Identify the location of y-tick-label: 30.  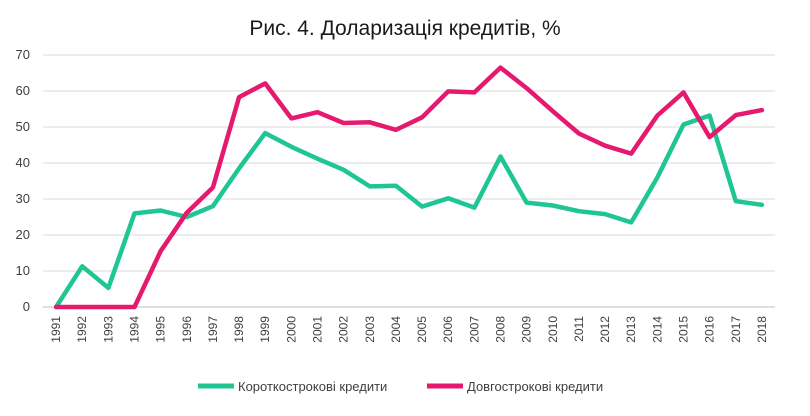
(23, 198).